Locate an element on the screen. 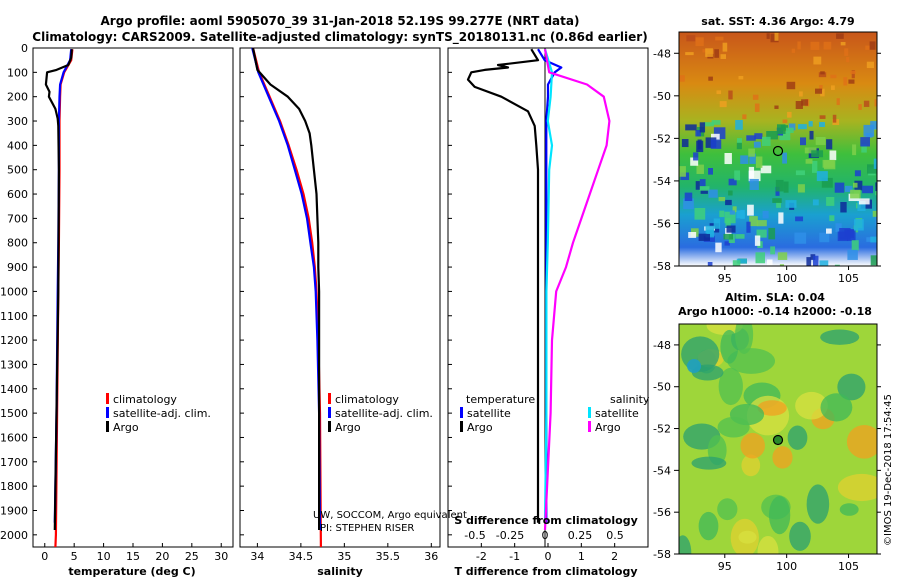  legend-swatch-climatology-s is located at coordinates (329, 398).